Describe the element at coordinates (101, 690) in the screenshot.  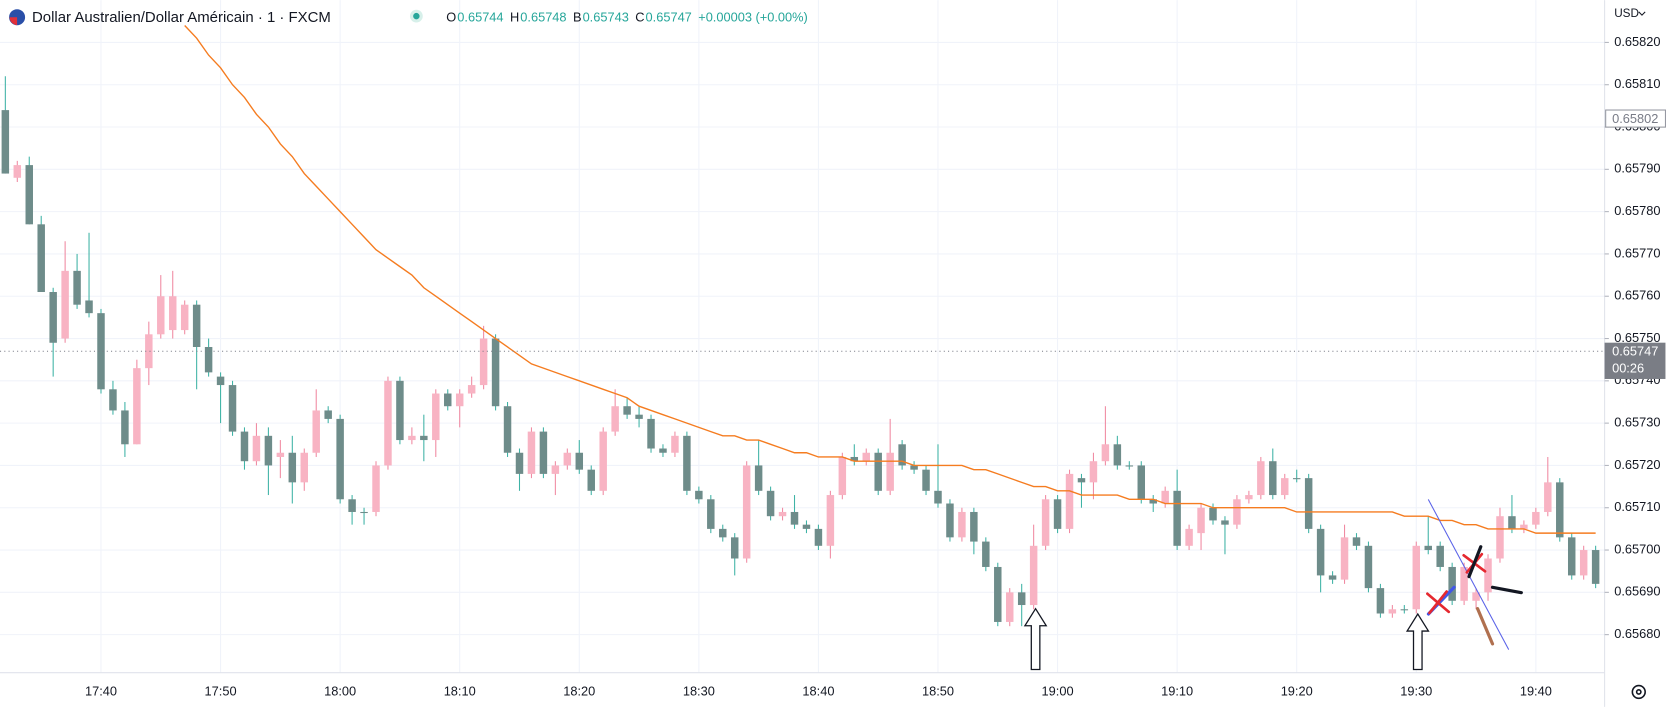
I see `x-tick-label: 17:40` at that location.